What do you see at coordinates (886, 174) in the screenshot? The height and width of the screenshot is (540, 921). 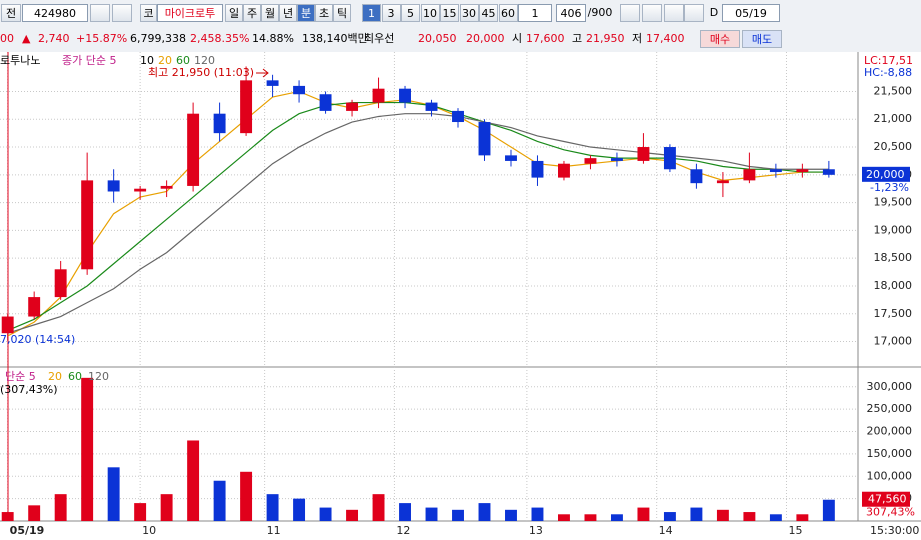 I see `last-price-box` at bounding box center [886, 174].